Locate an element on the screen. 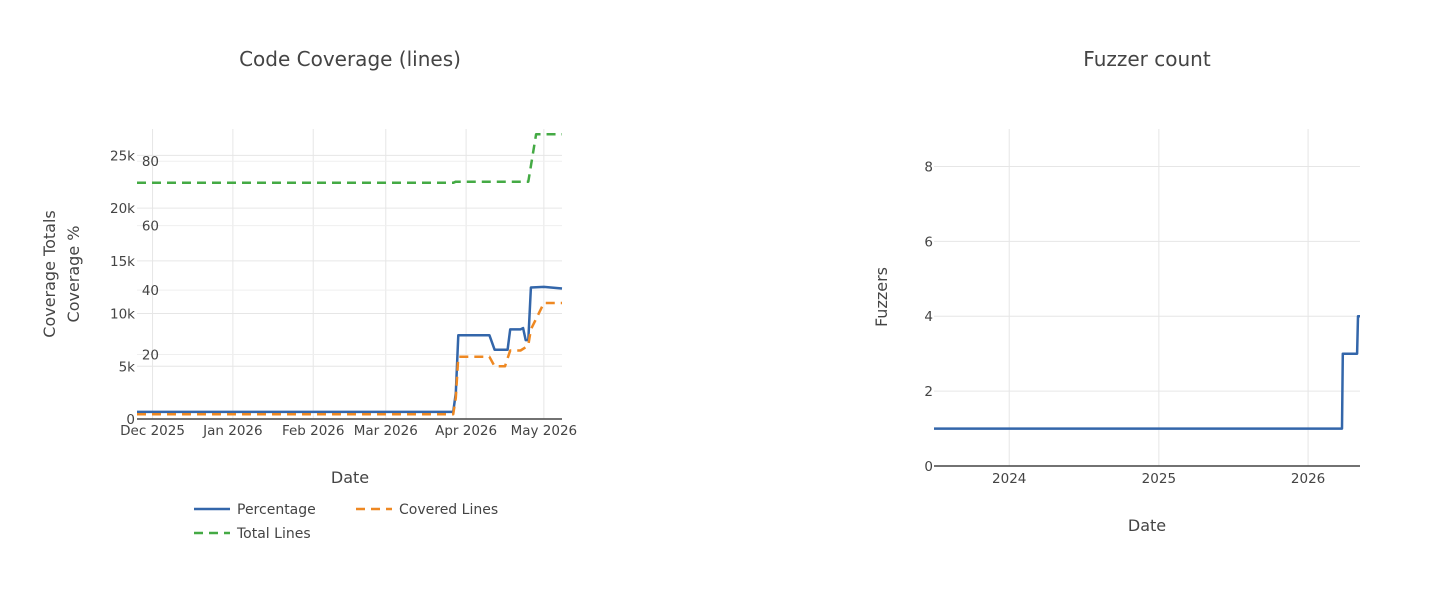 This screenshot has width=1447, height=599. fuzzer-series-layer is located at coordinates (1147, 372).